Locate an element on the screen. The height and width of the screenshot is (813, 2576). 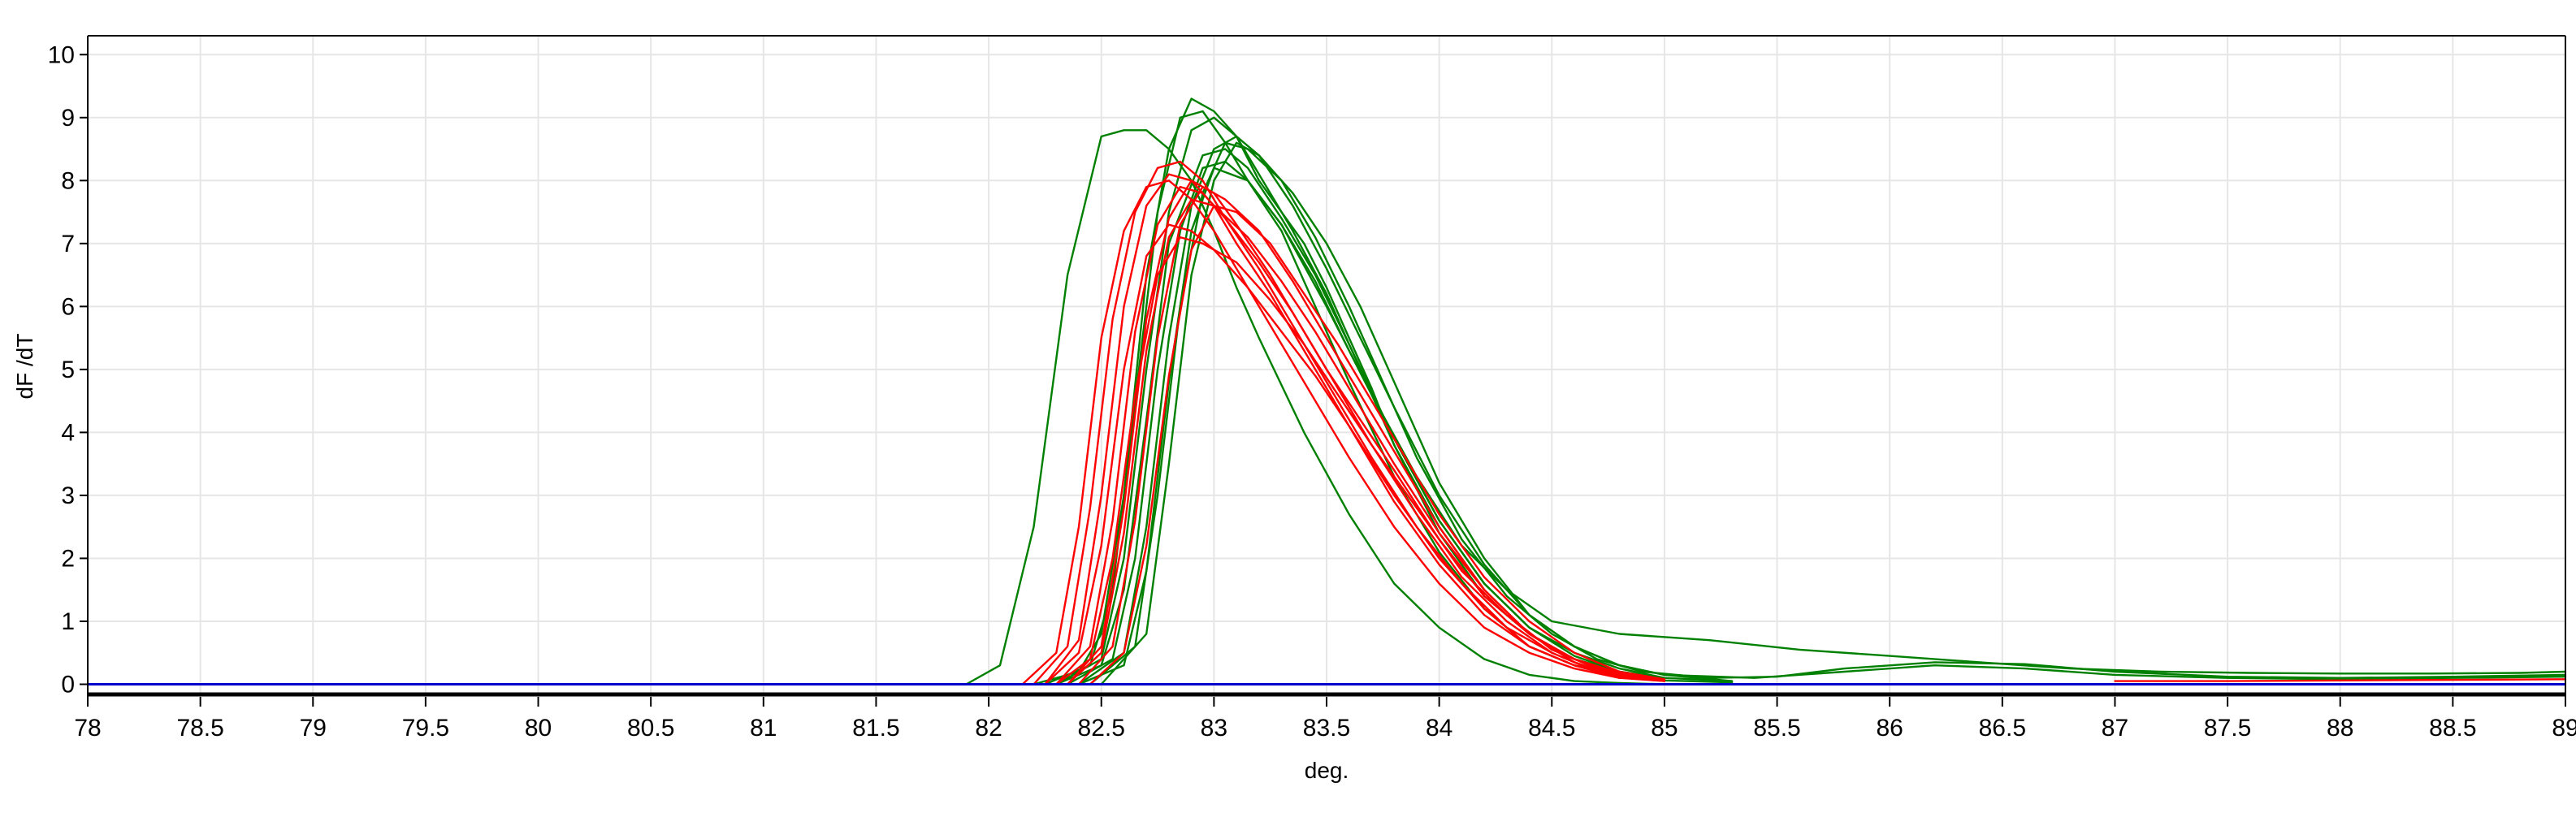
x-tick-label: 80.5 is located at coordinates (650, 728).